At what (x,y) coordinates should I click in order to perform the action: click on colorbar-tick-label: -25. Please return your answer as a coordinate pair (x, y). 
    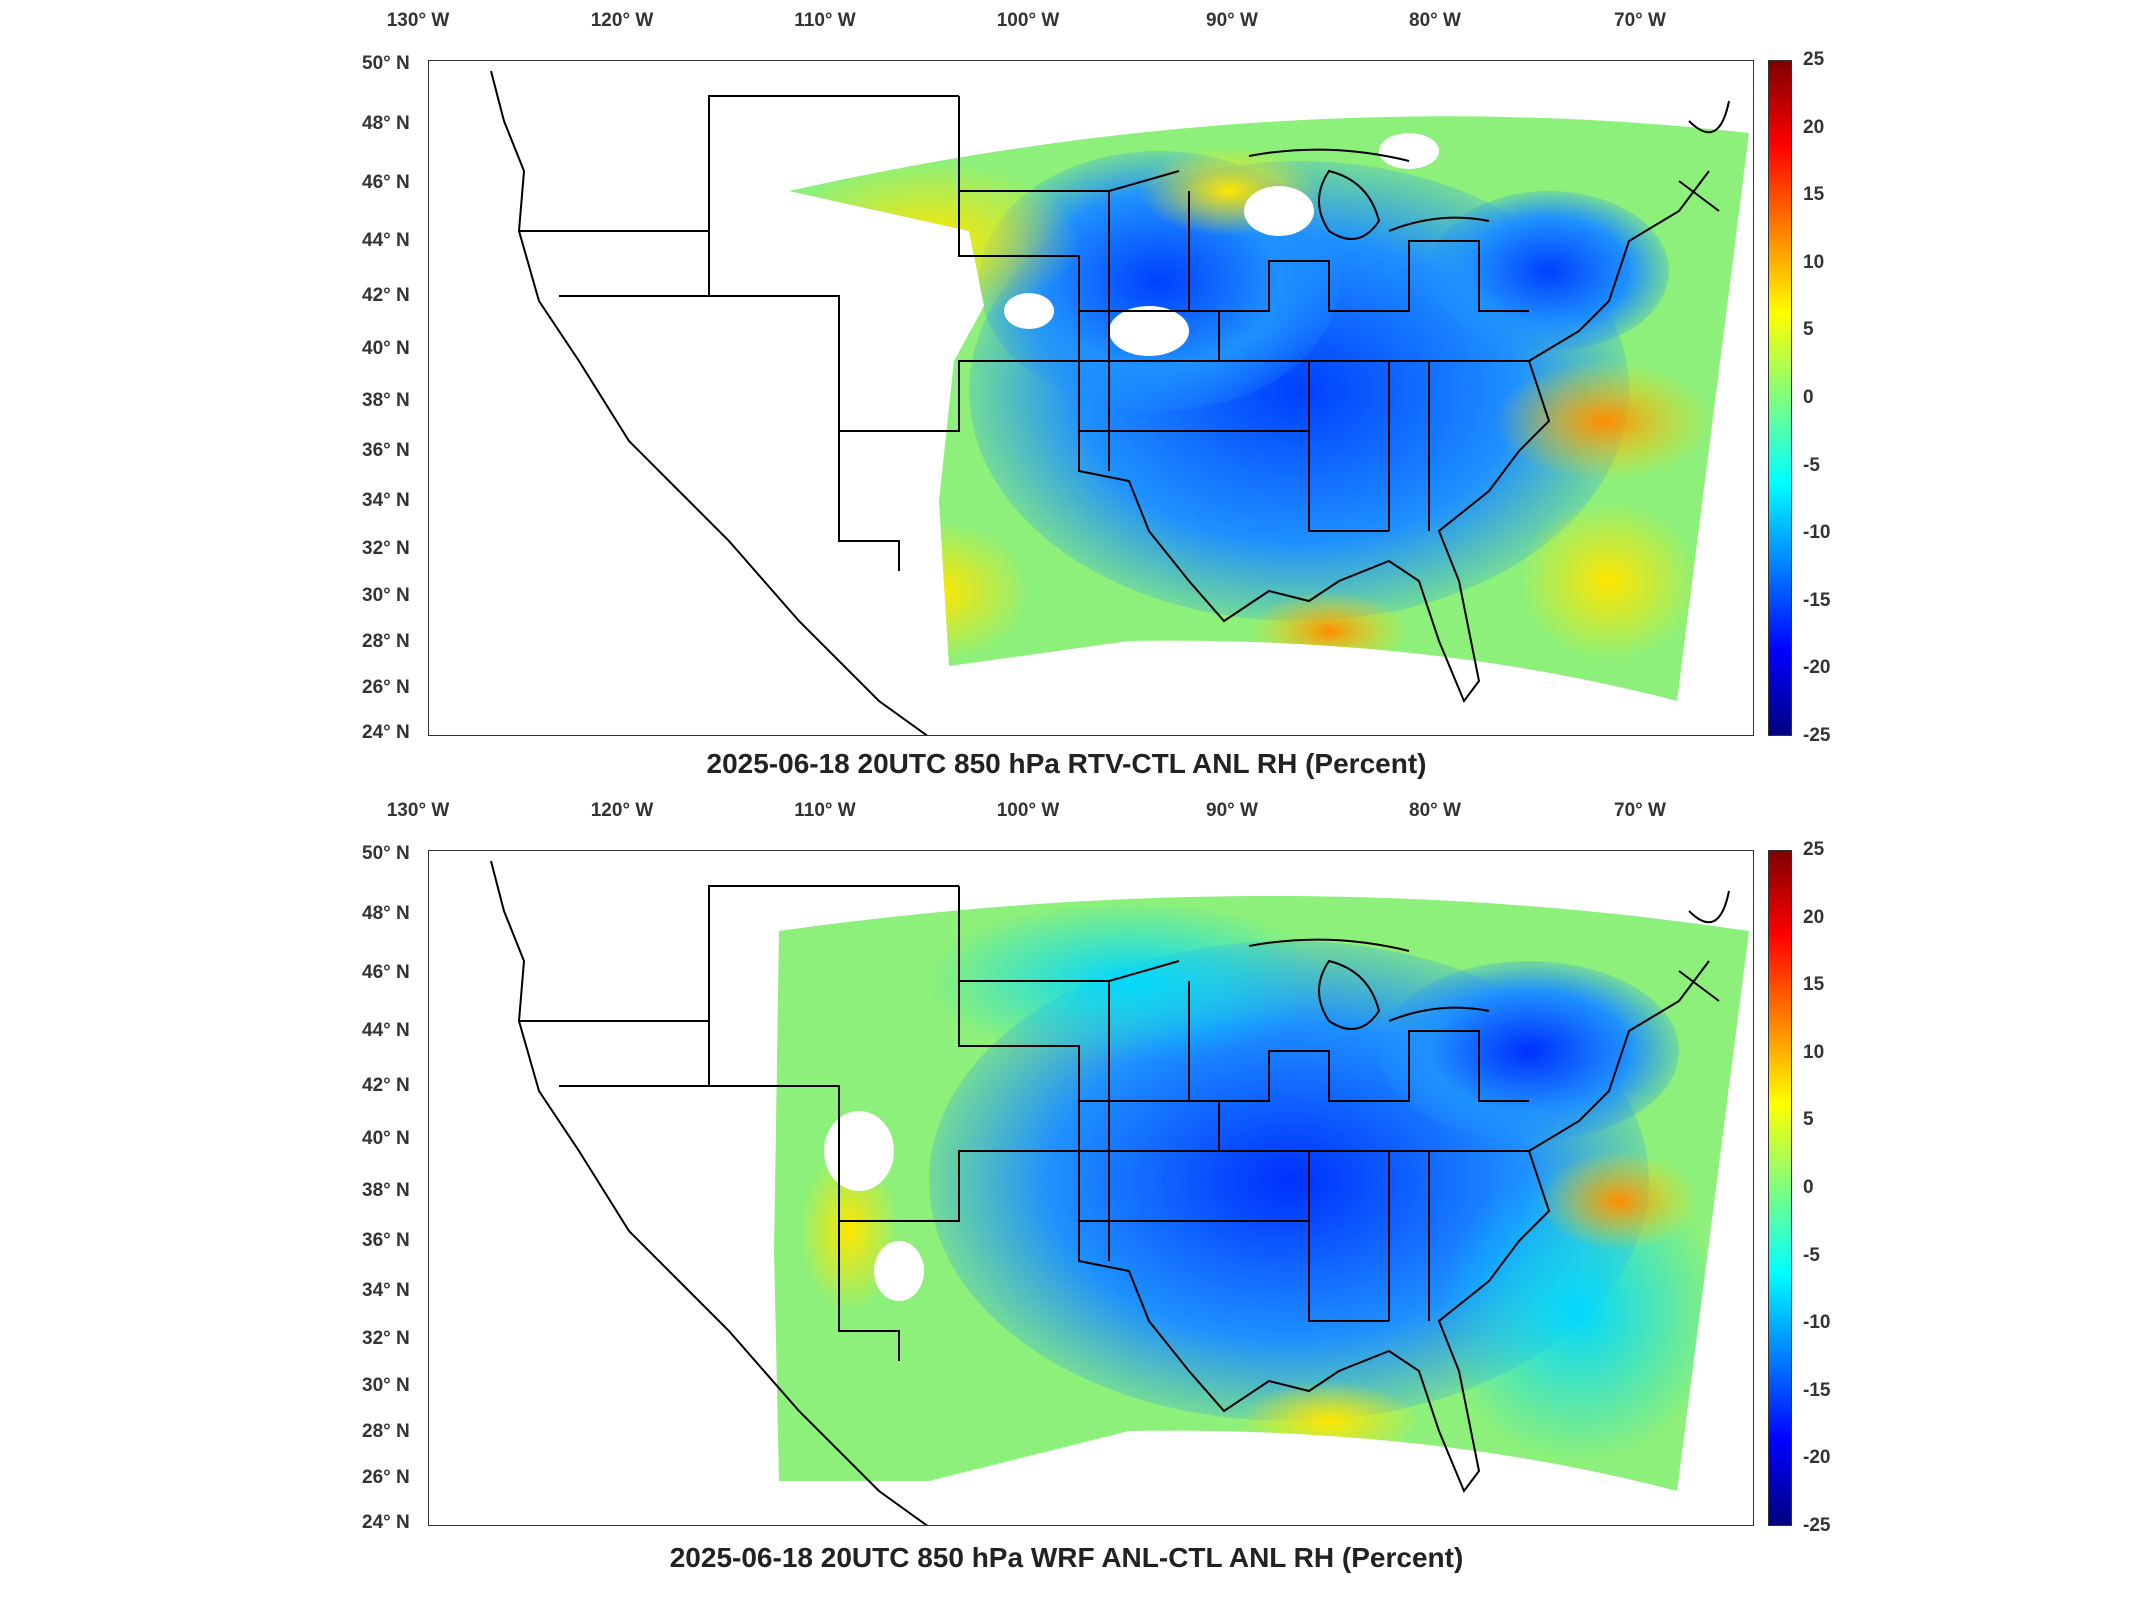
    Looking at the image, I should click on (1817, 1525).